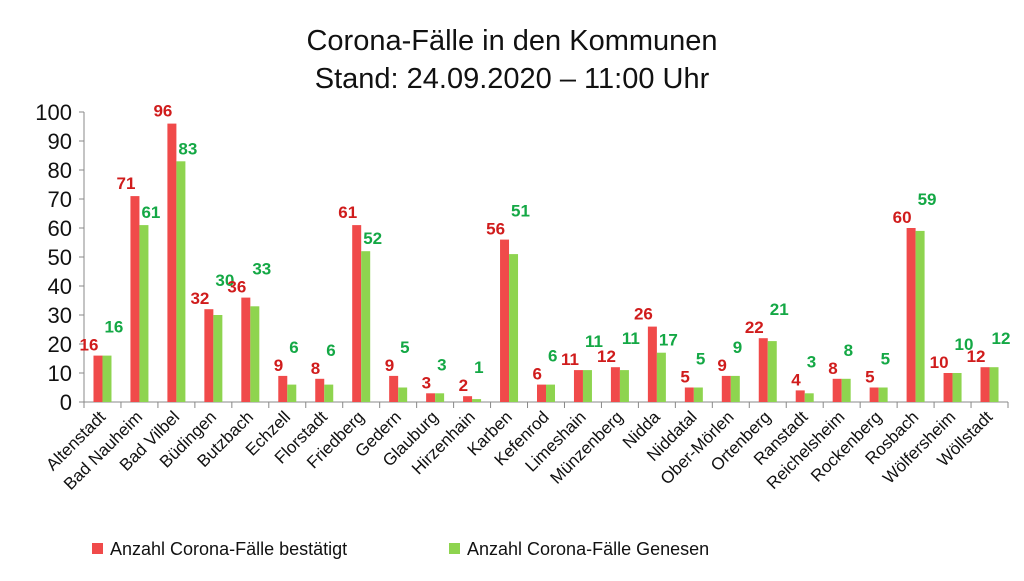 The height and width of the screenshot is (581, 1024). I want to click on value-label-bestaetigt: 4, so click(796, 379).